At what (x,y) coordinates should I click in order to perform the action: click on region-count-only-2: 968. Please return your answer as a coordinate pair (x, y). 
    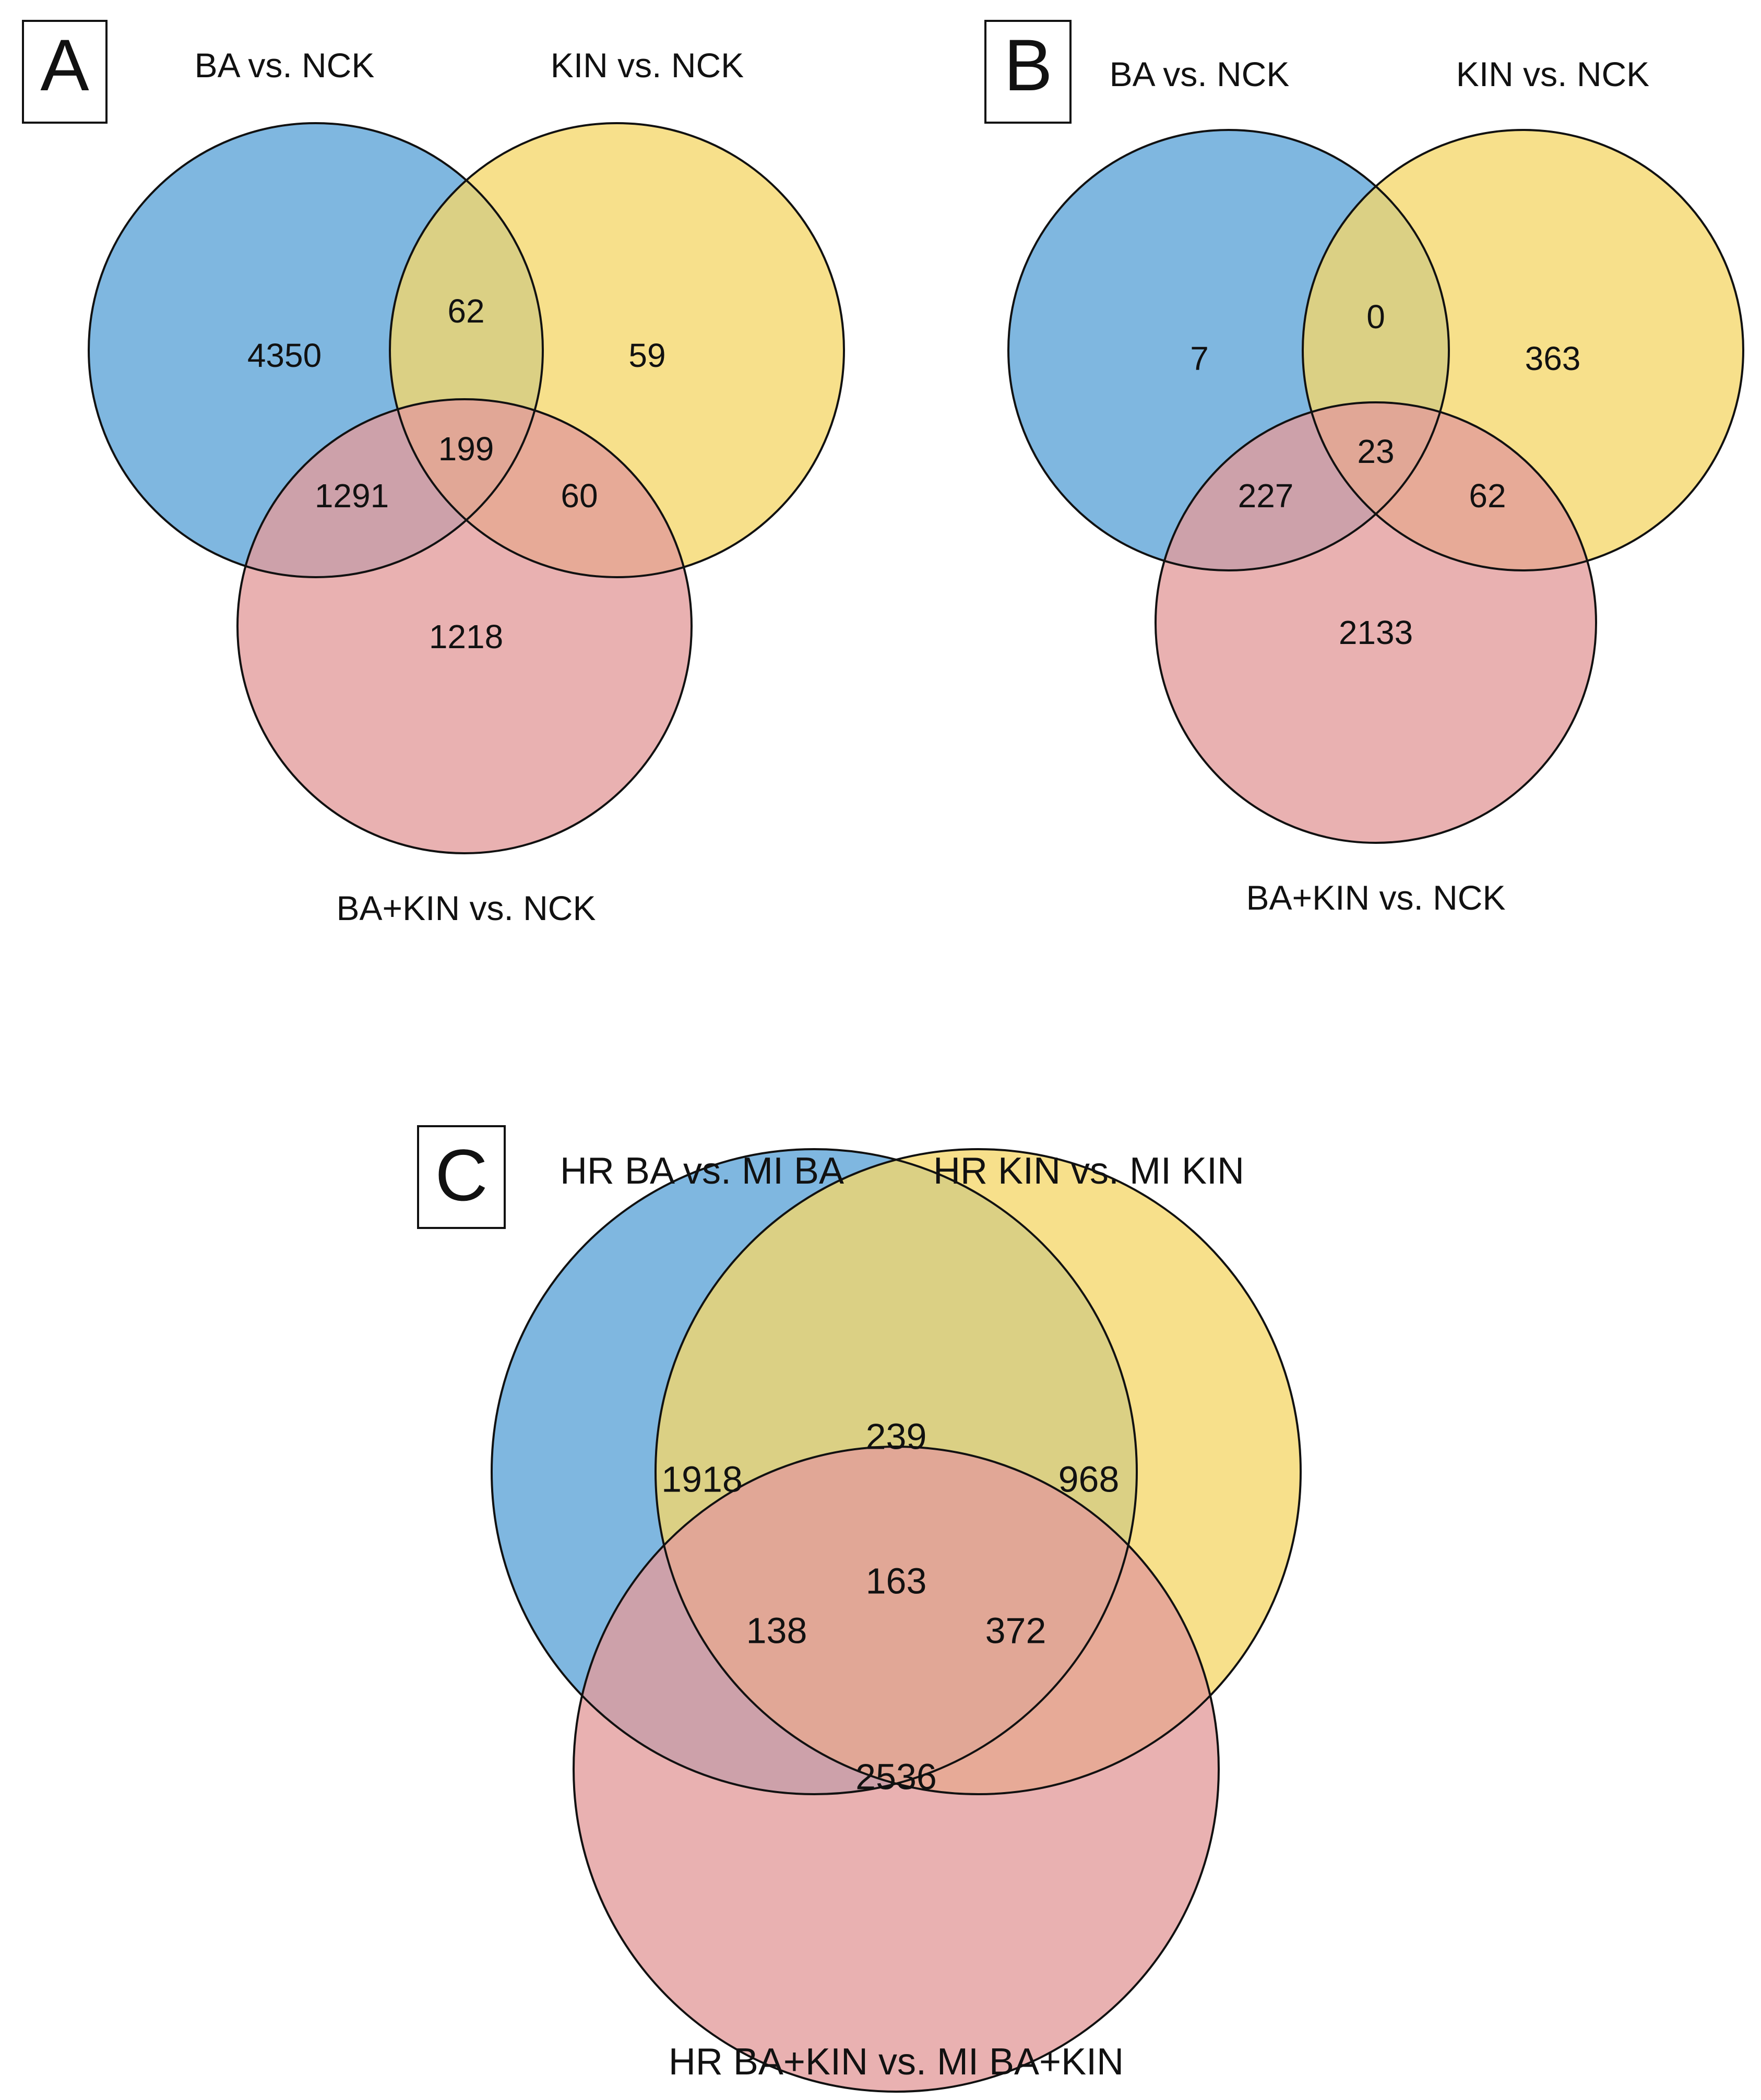
    Looking at the image, I should click on (1089, 1479).